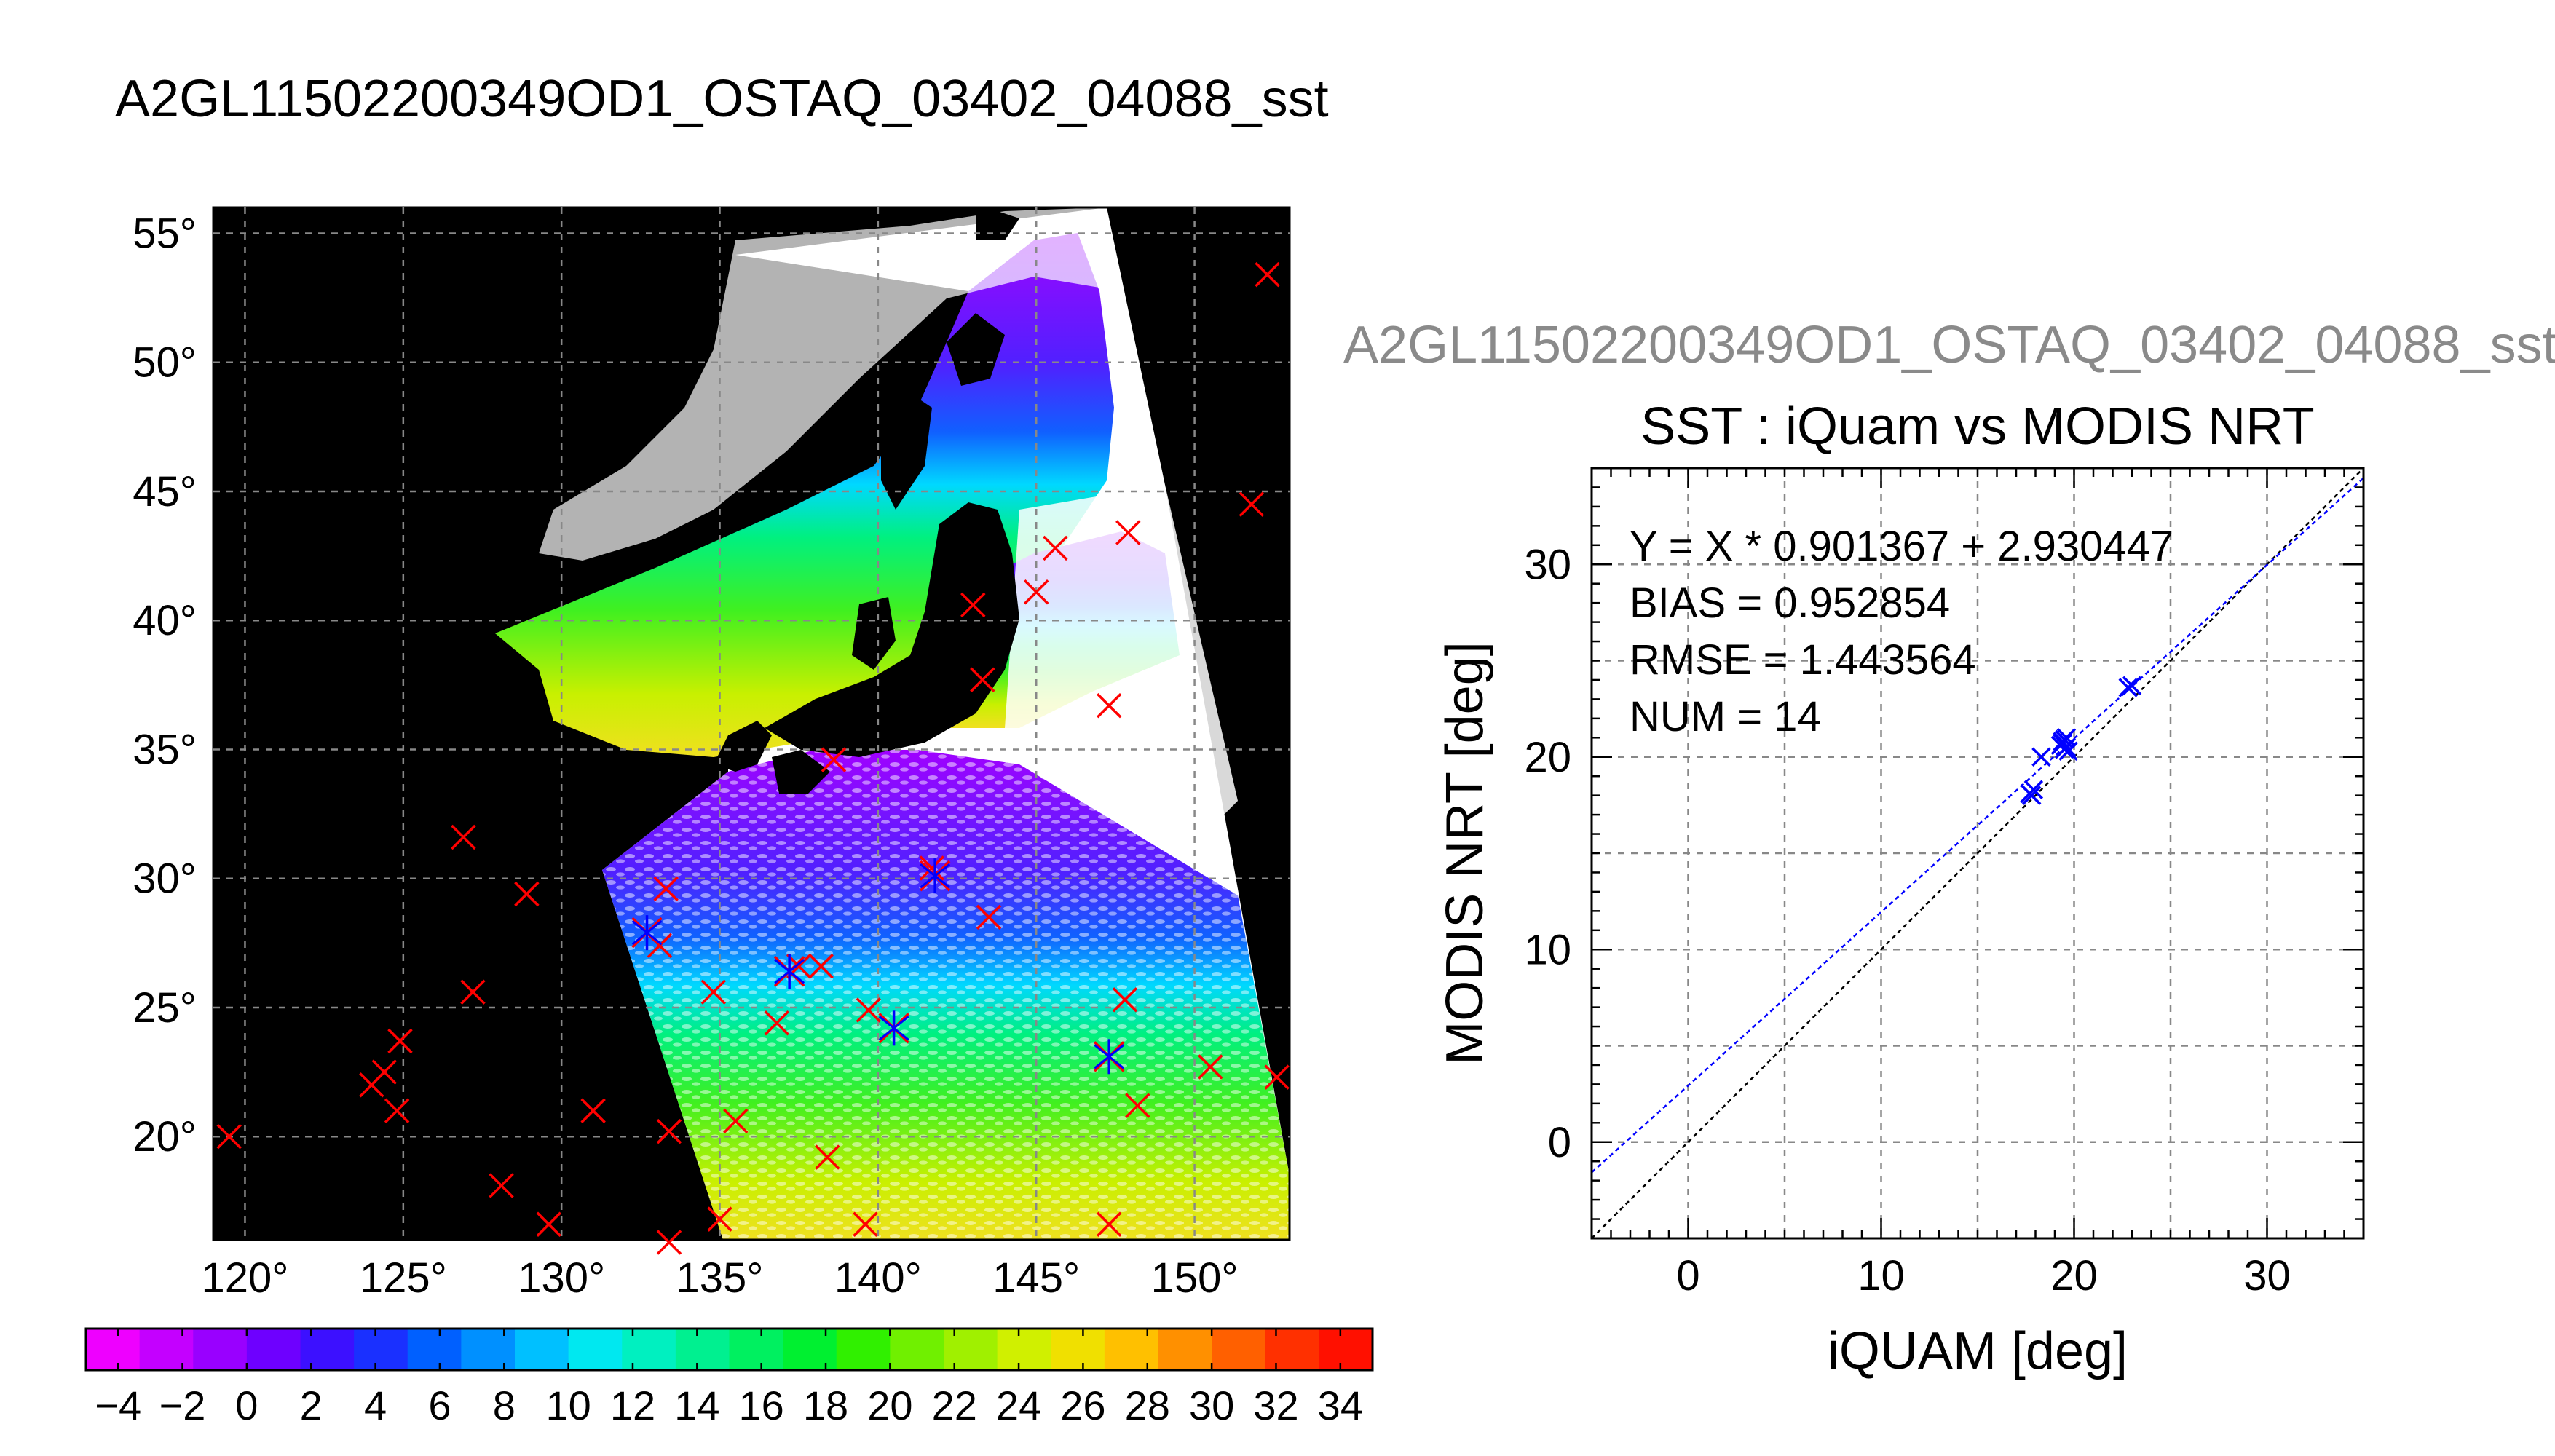 This screenshot has width=2555, height=1456. I want to click on colorbar-label: 10, so click(568, 1405).